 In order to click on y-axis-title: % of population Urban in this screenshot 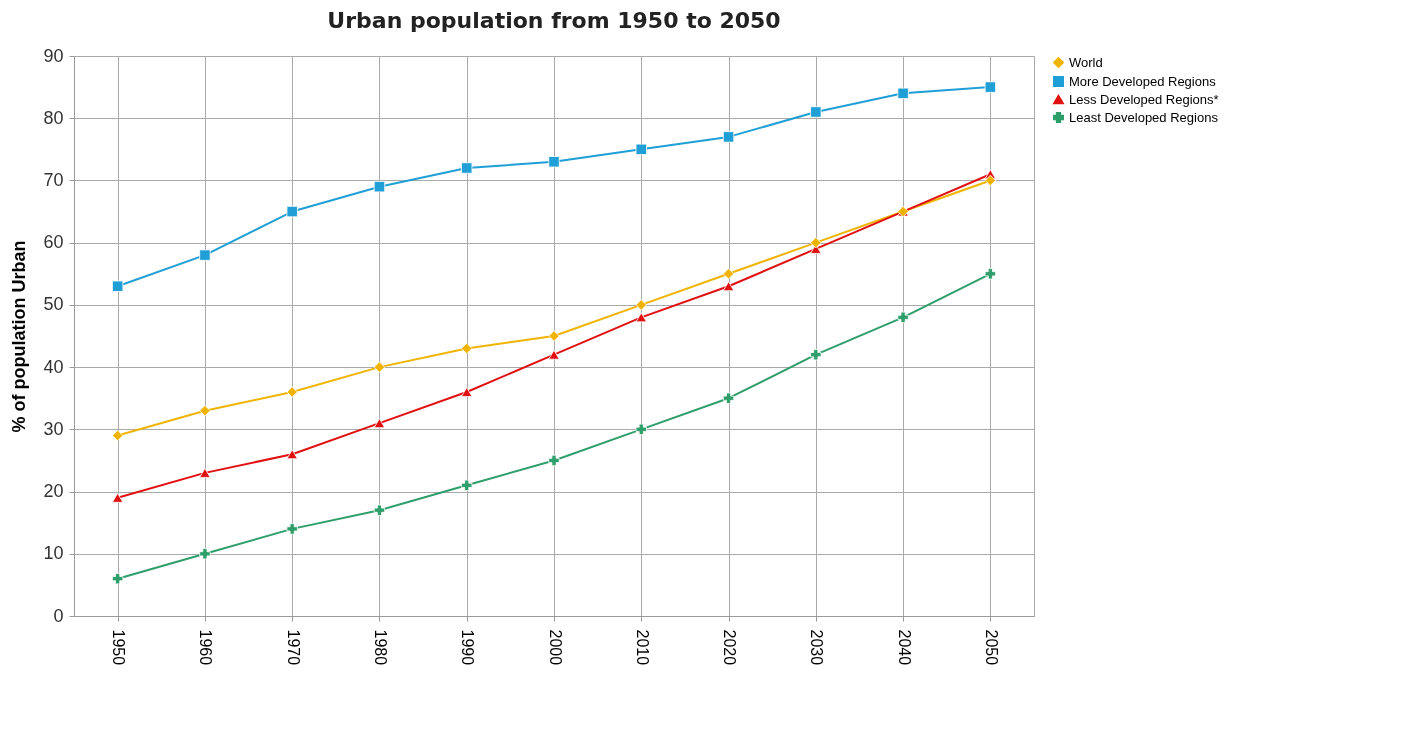, I will do `click(19, 336)`.